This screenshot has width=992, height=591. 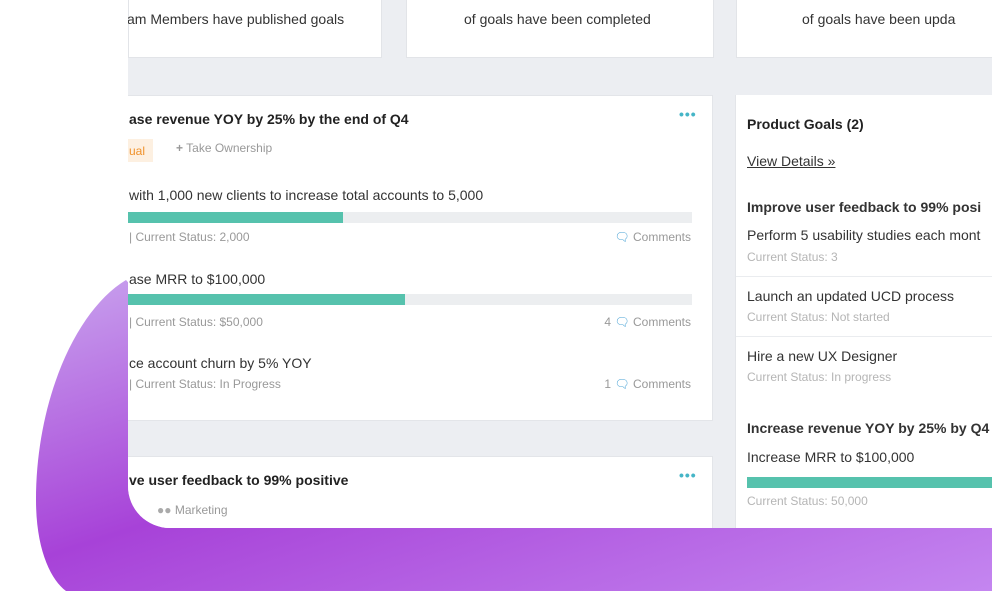 What do you see at coordinates (255, 29) in the screenshot?
I see `stat-card-published: am Members have published goals` at bounding box center [255, 29].